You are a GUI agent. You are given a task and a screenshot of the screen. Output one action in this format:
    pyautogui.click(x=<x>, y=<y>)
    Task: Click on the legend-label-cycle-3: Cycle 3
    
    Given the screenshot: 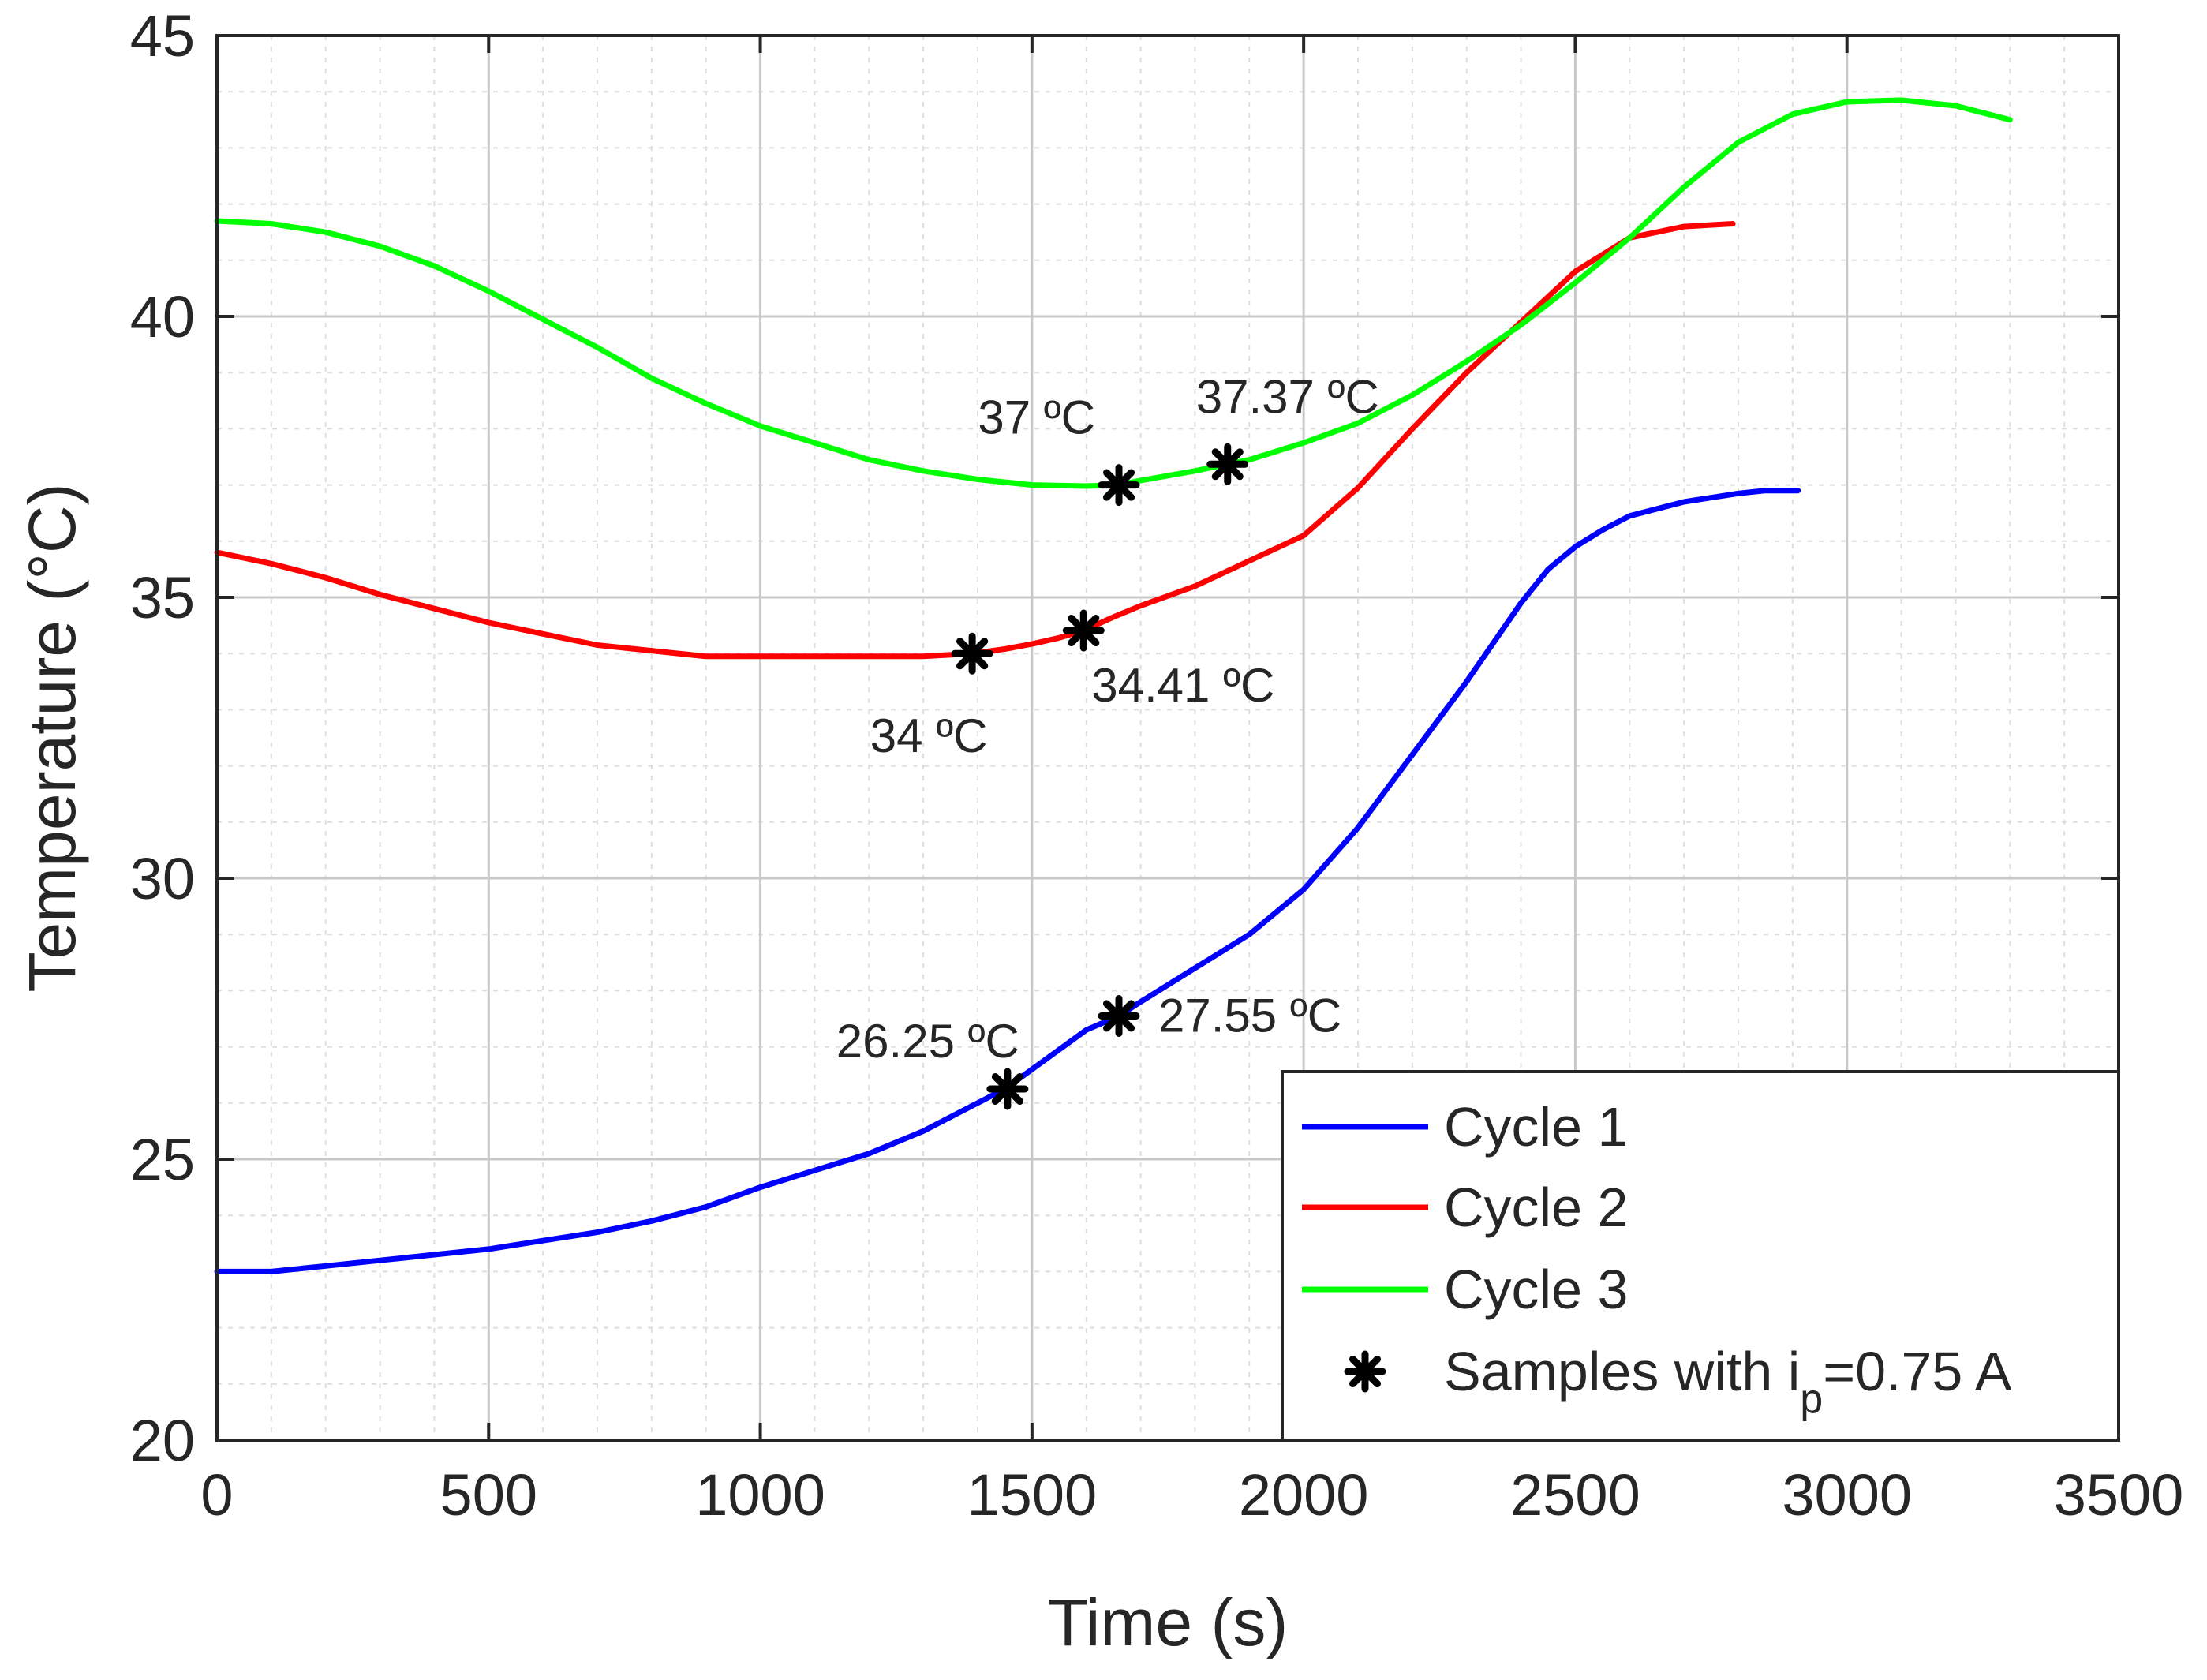 What is the action you would take?
    pyautogui.click(x=1536, y=1289)
    